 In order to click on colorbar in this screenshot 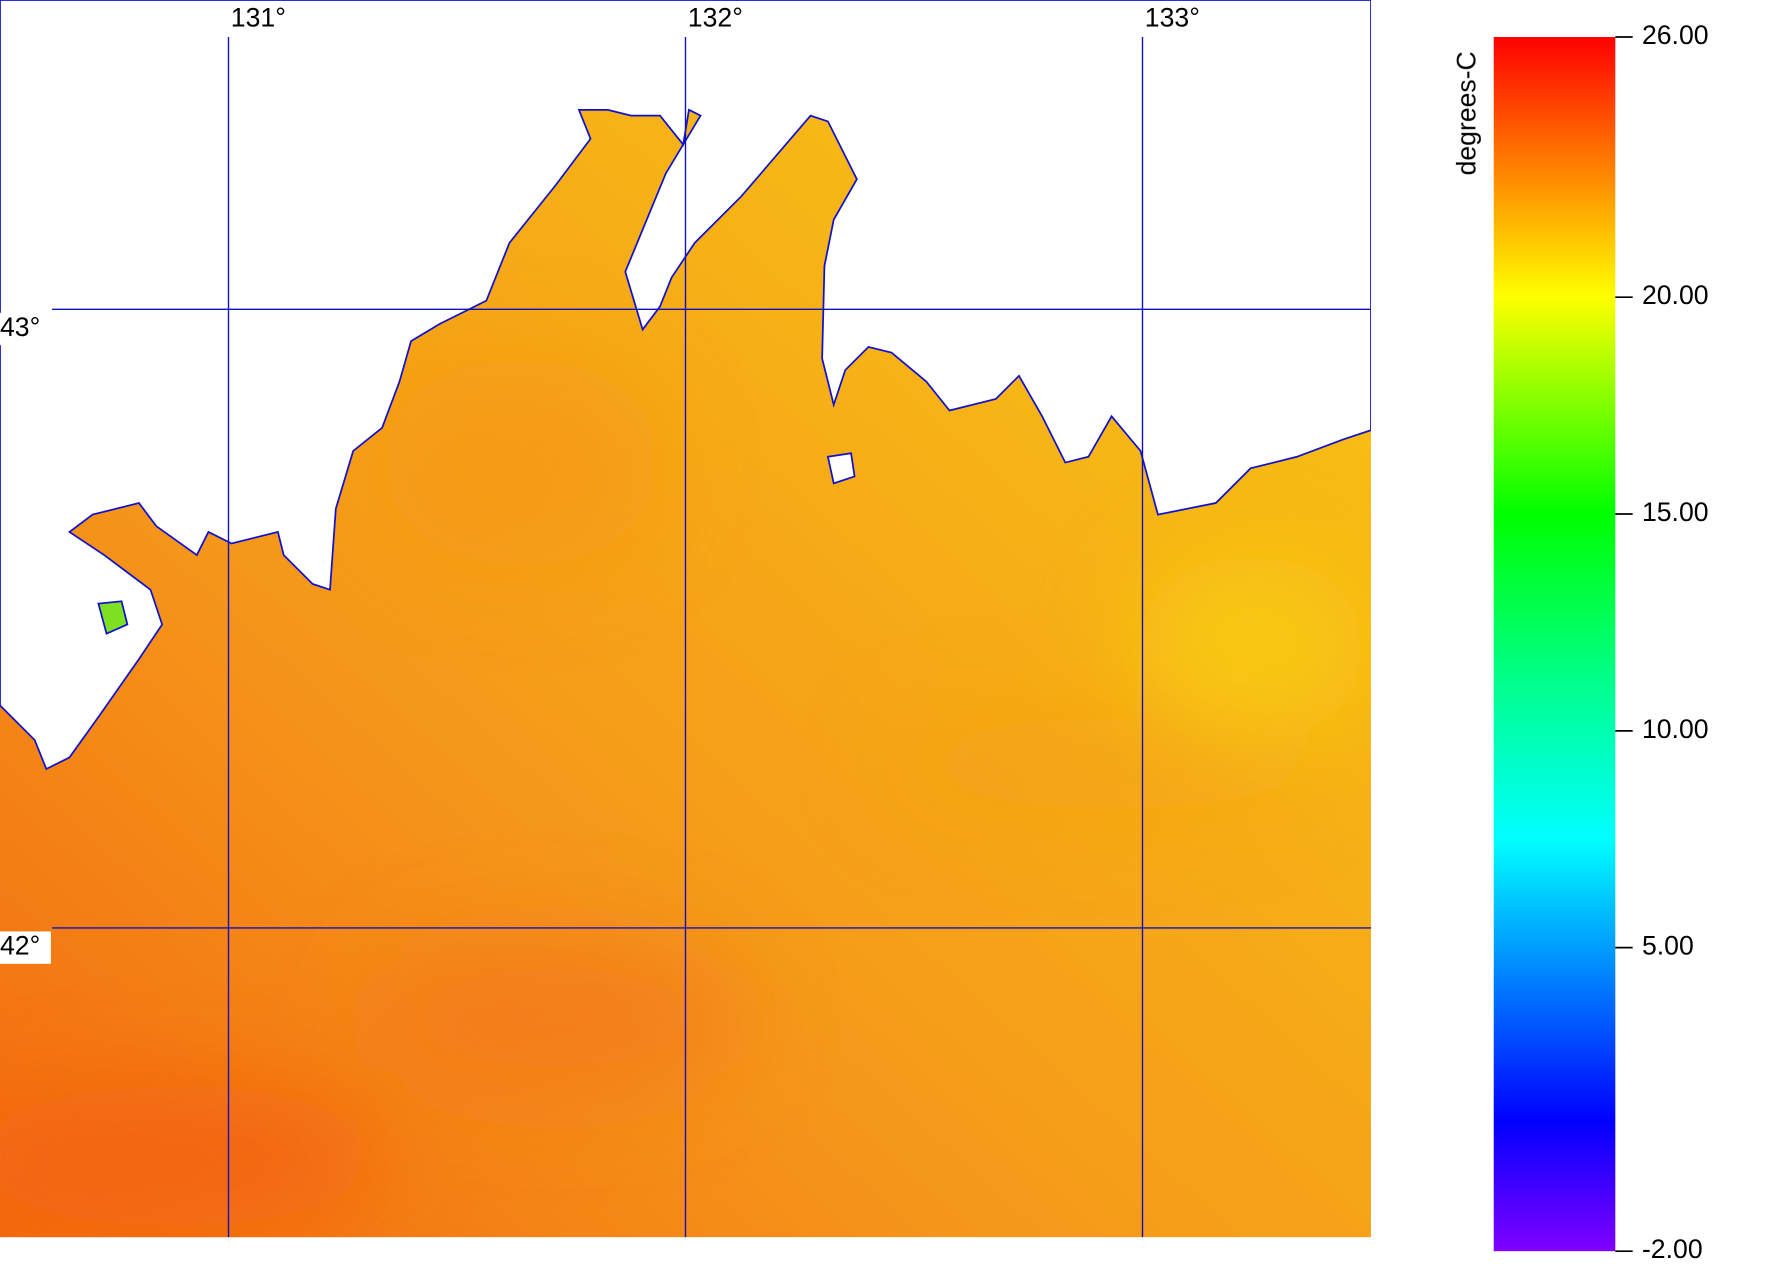, I will do `click(1554, 644)`.